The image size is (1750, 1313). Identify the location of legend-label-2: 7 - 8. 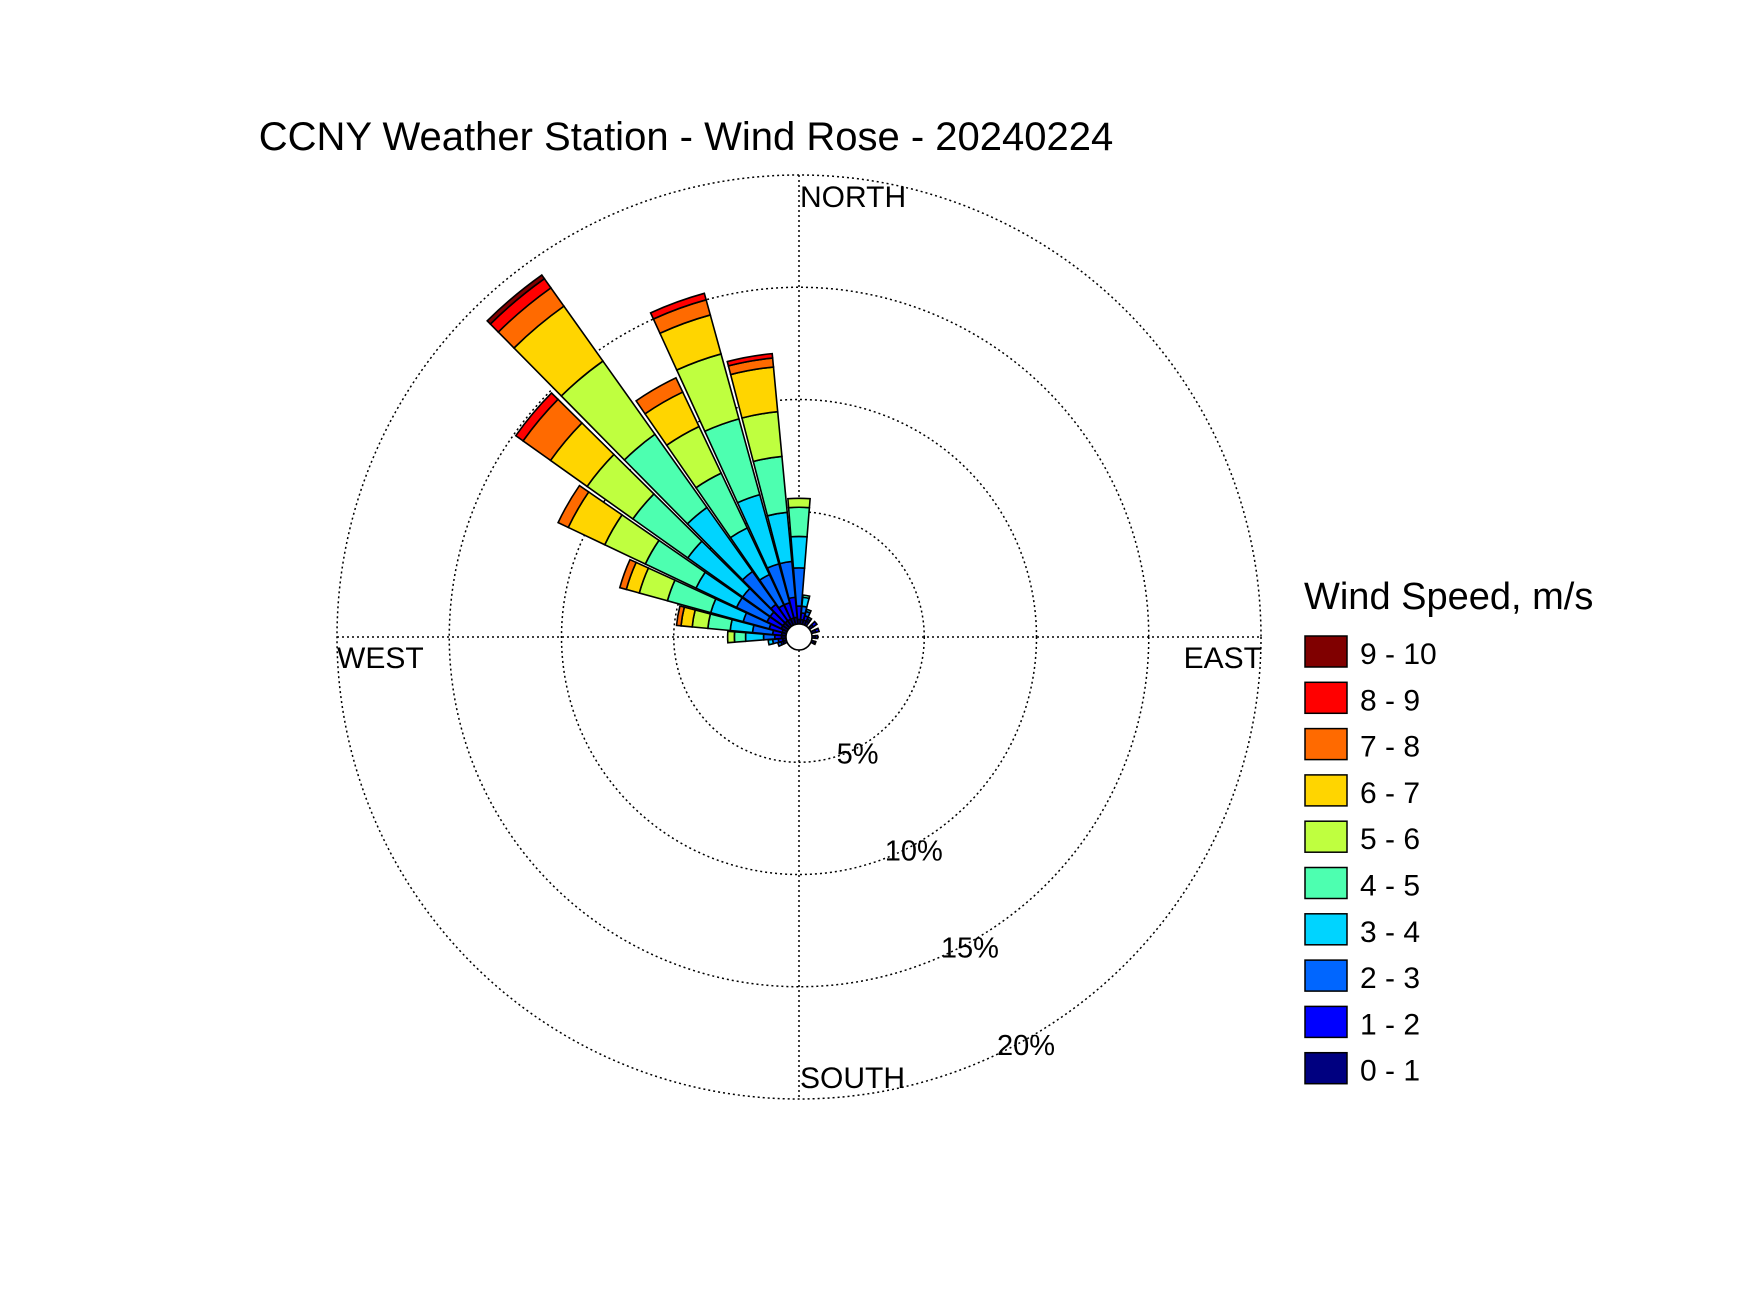
(1390, 747).